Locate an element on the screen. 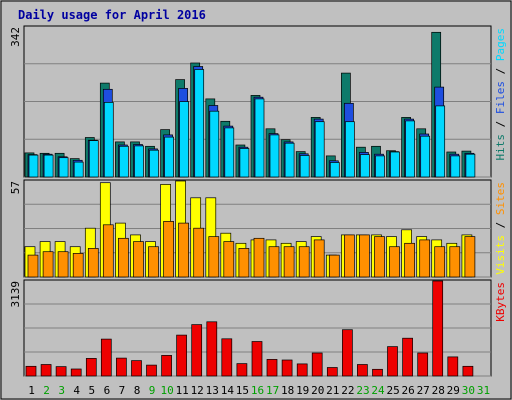 This screenshot has height=400, width=512. x-tick-label-day-12: 12 is located at coordinates (197, 390).